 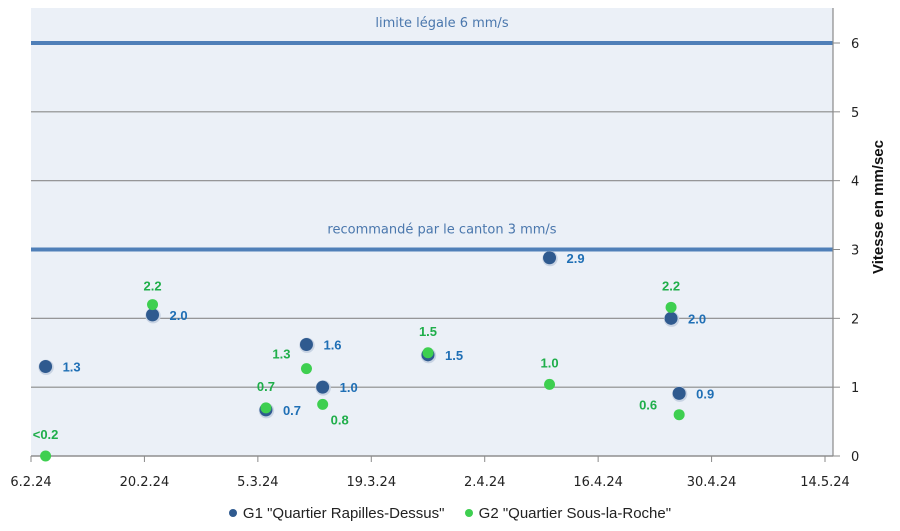 I want to click on y-tick-label: 6, so click(x=855, y=44).